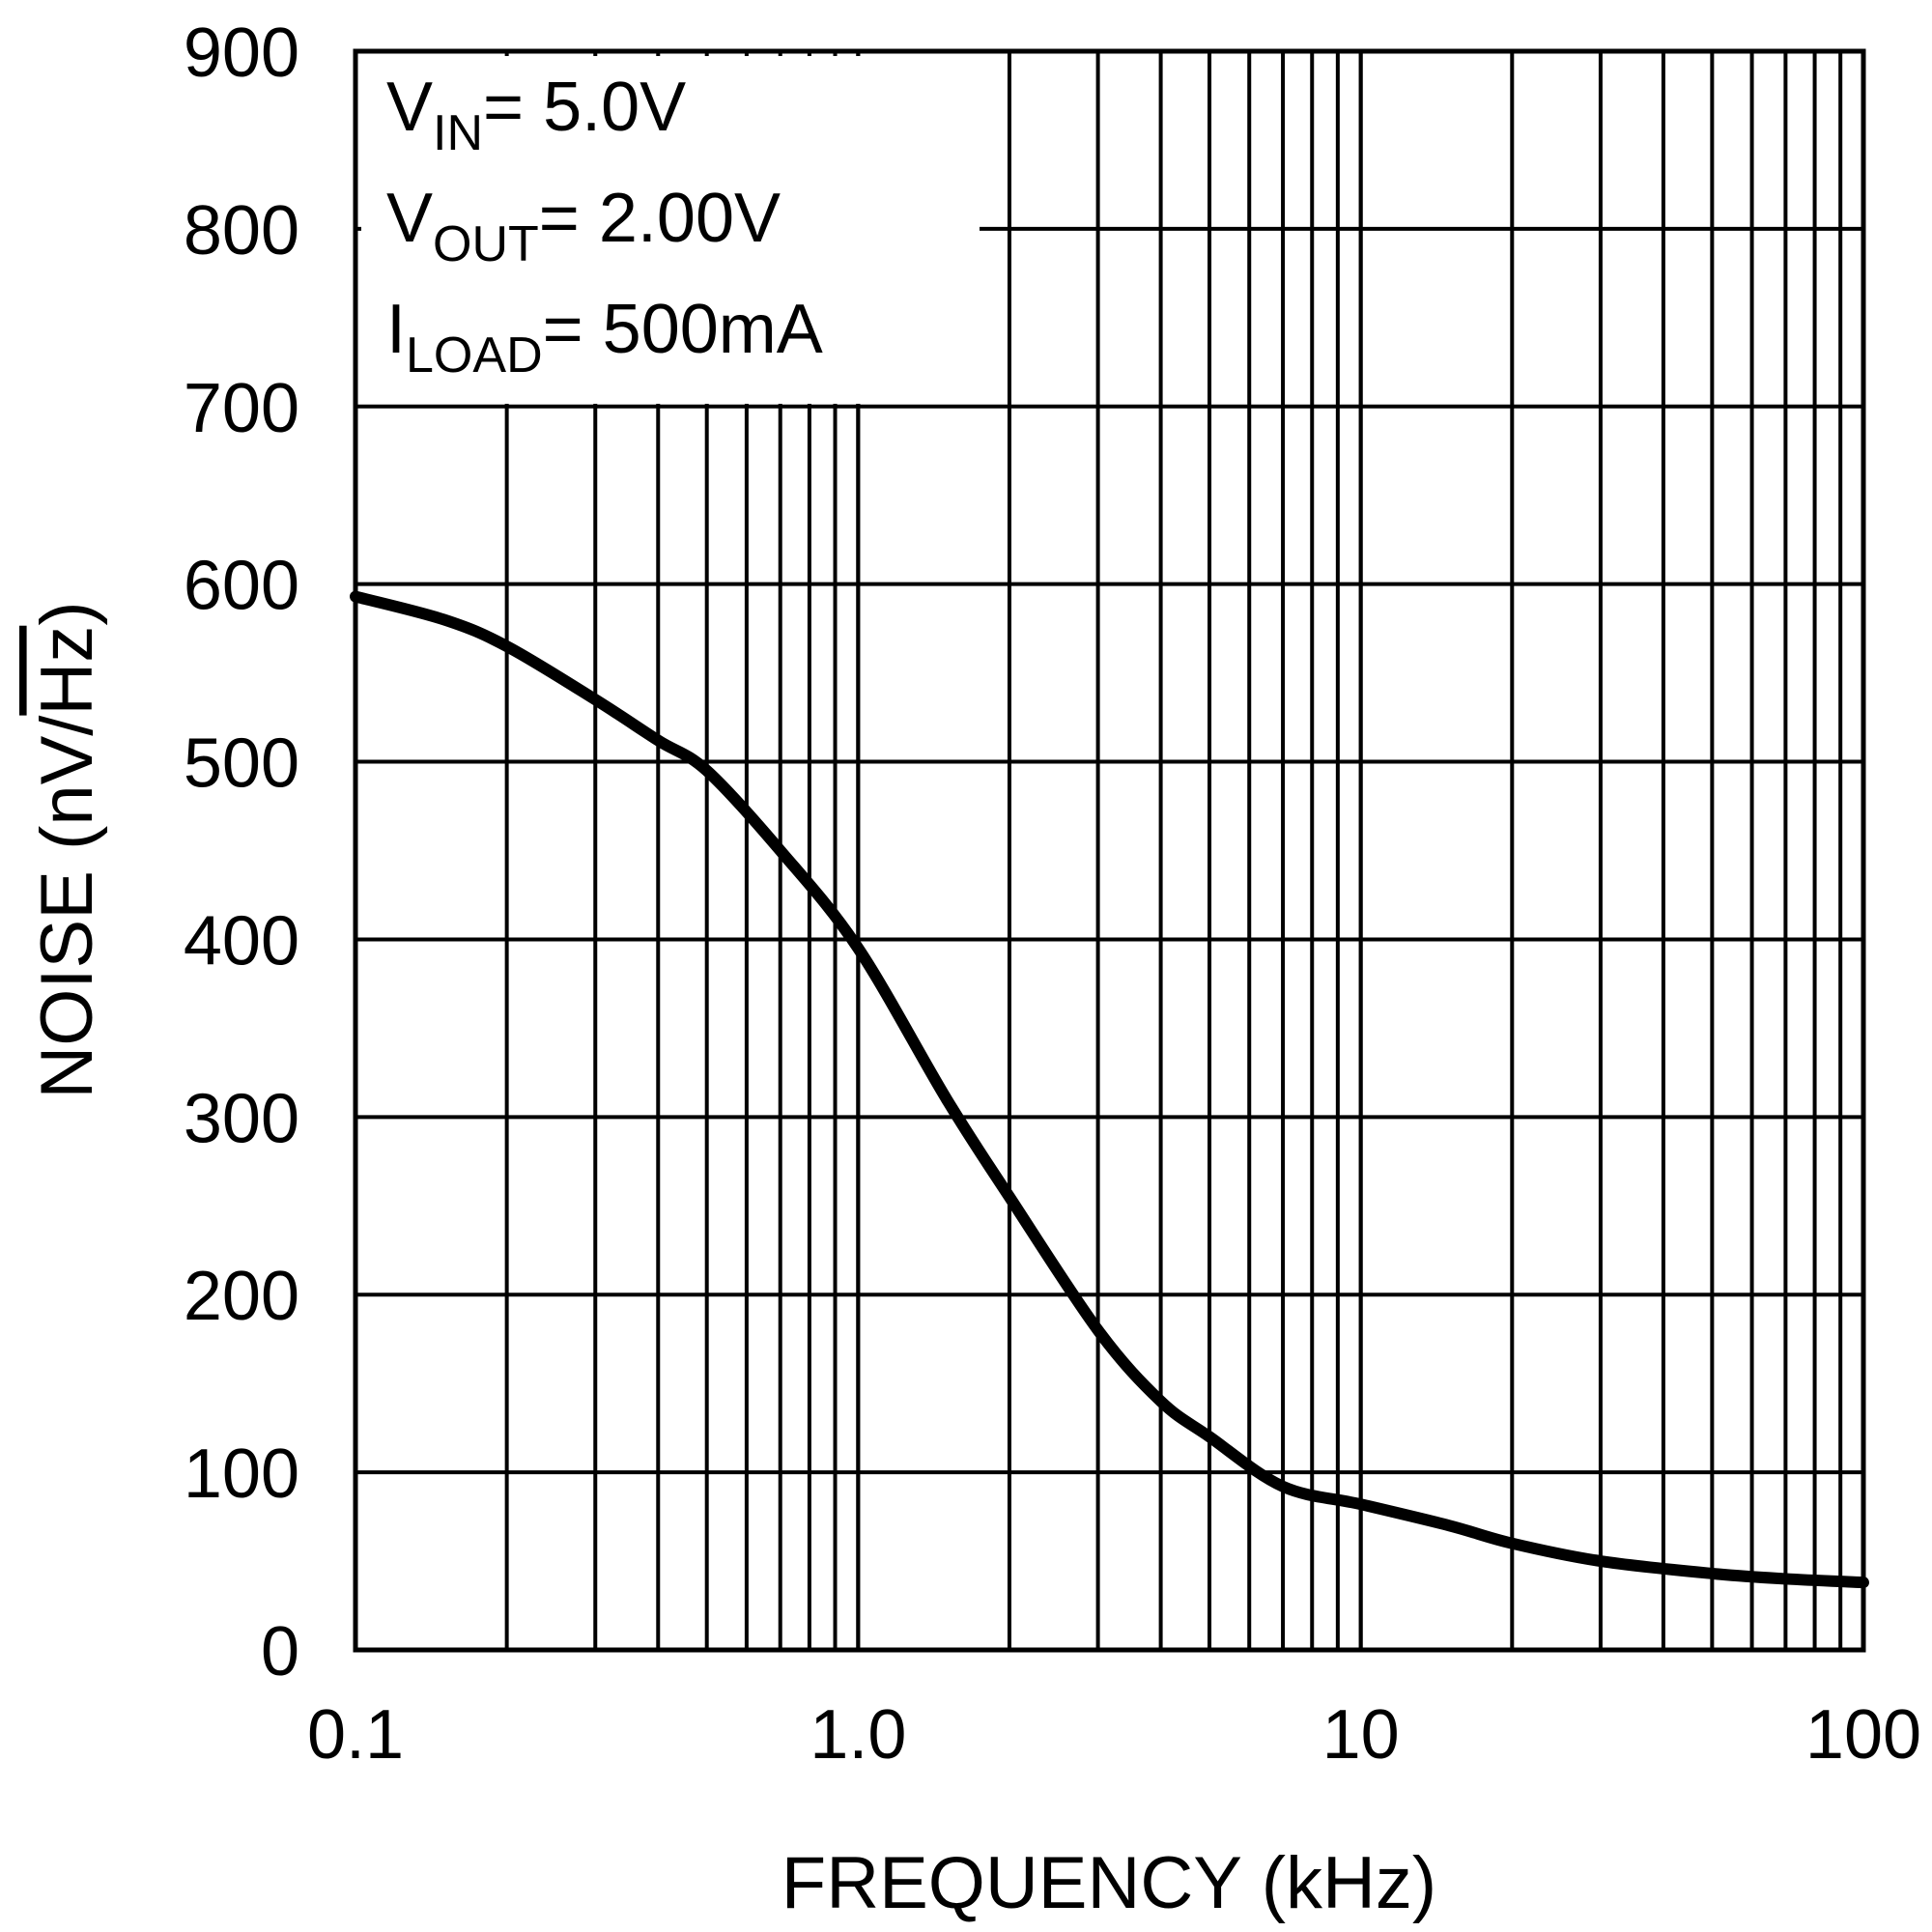  What do you see at coordinates (241, 586) in the screenshot?
I see `y-tick-label: 600` at bounding box center [241, 586].